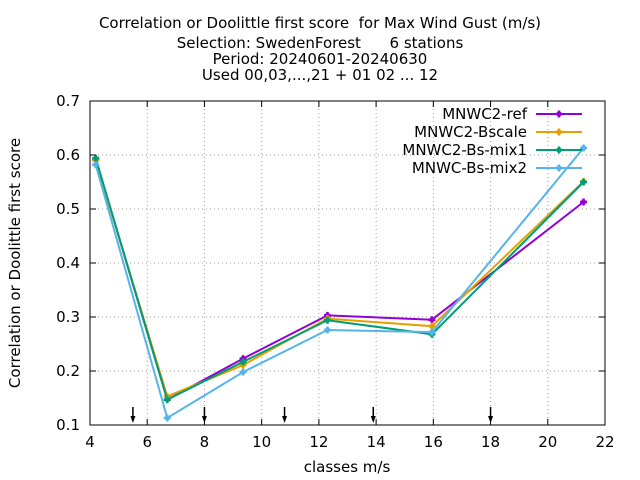  I want to click on x-tick-label: 4, so click(90, 442).